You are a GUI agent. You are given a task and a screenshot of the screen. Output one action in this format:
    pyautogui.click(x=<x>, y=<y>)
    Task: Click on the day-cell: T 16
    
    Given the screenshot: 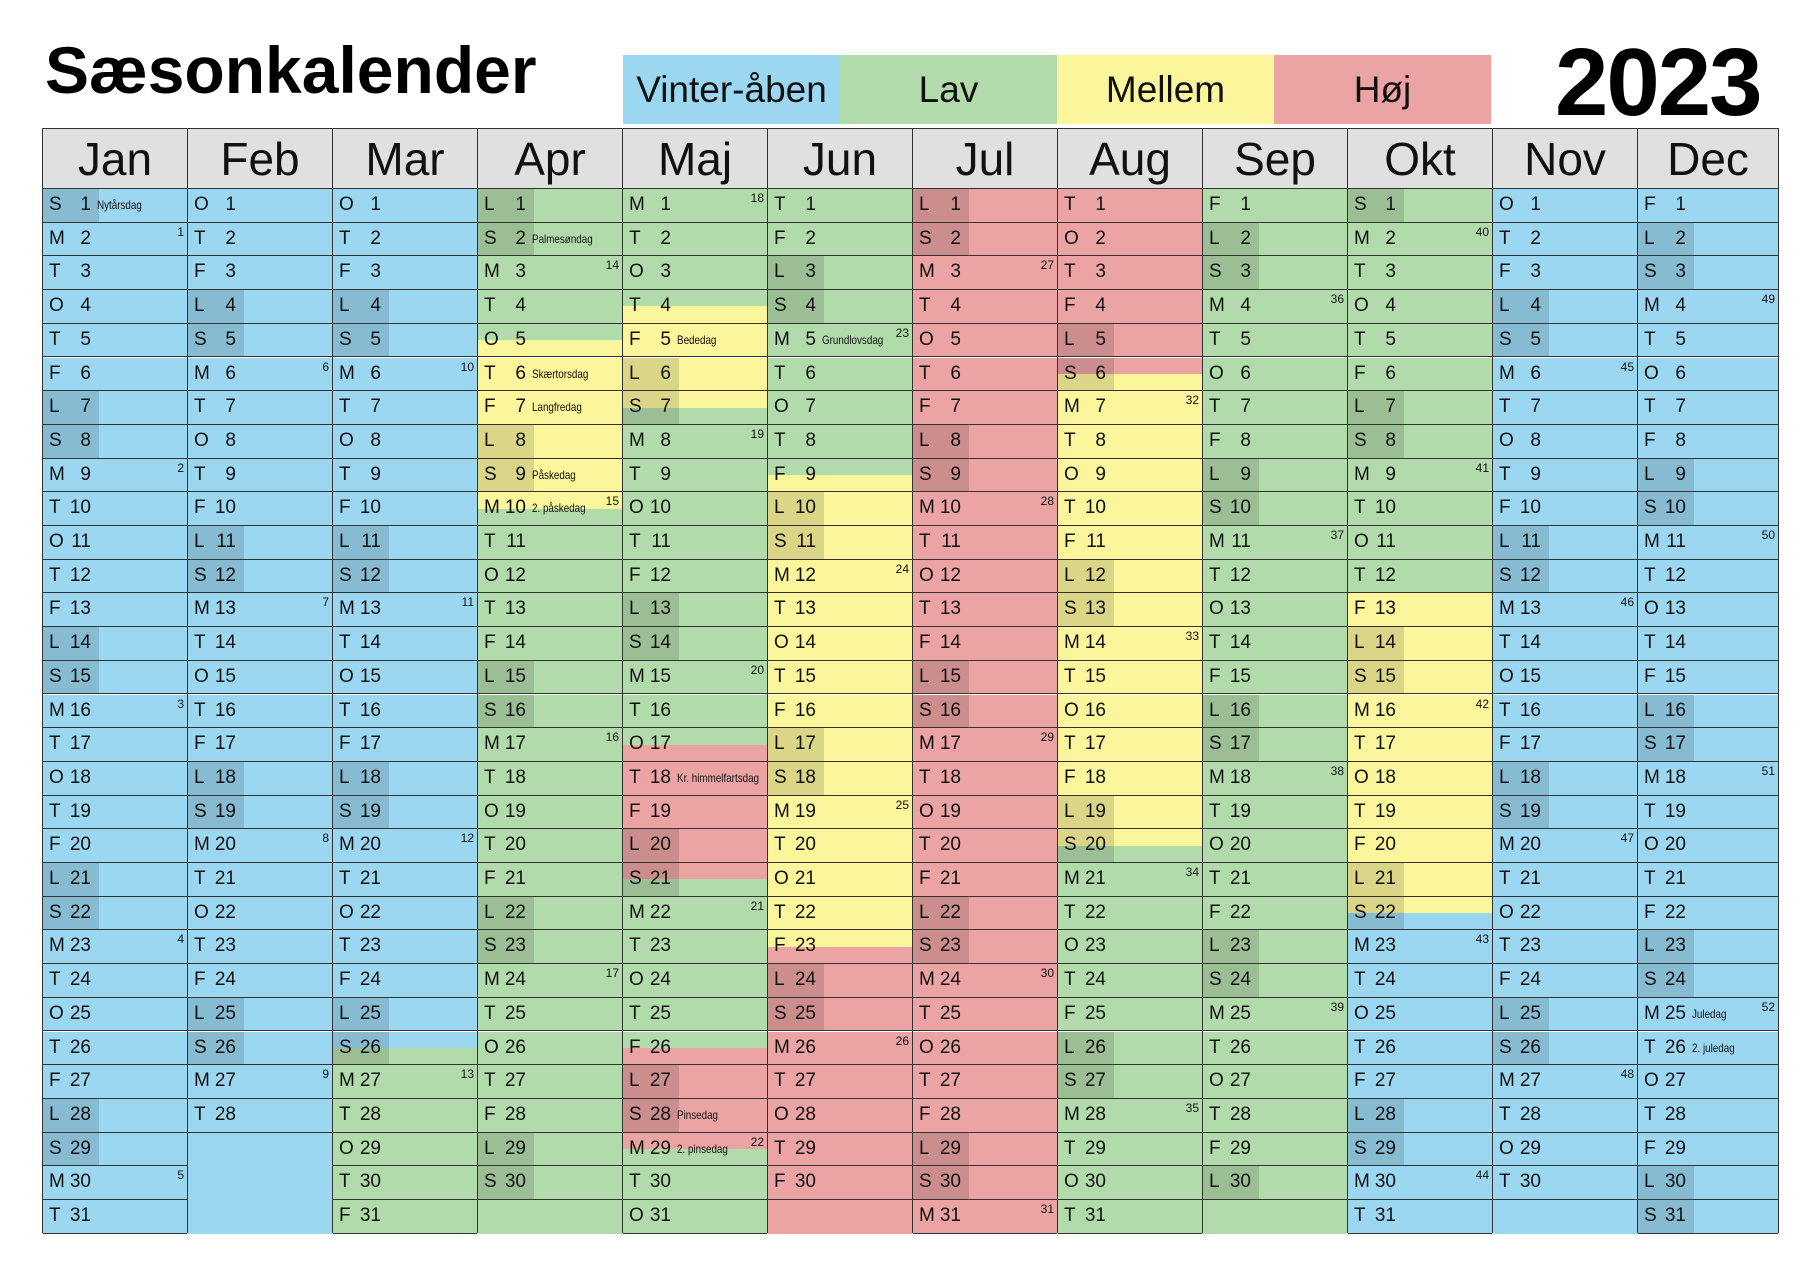 What is the action you would take?
    pyautogui.click(x=260, y=711)
    